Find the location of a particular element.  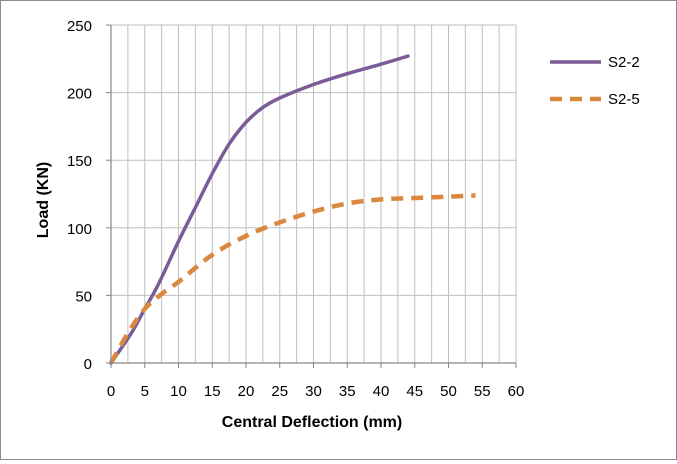

y-tick-label: 0 is located at coordinates (88, 364).